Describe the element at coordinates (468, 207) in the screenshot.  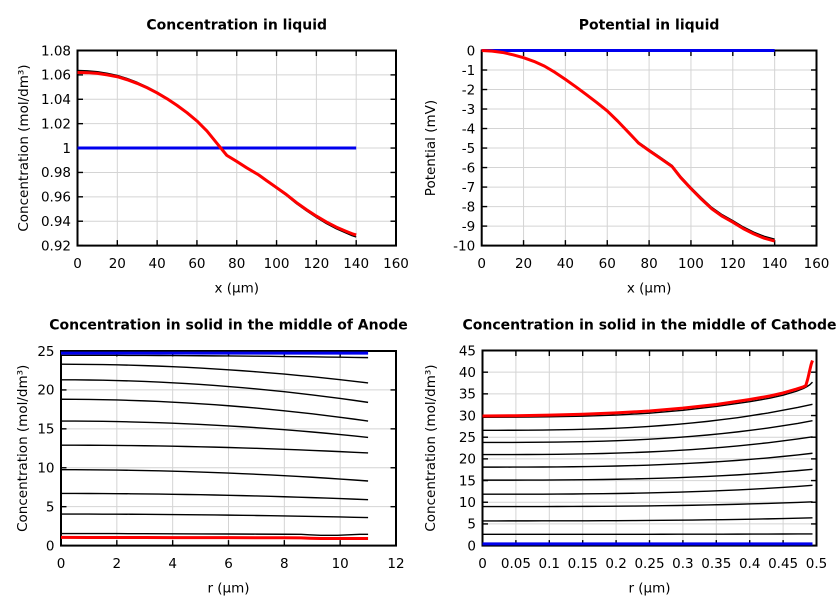
I see `y-tick-label: -8` at that location.